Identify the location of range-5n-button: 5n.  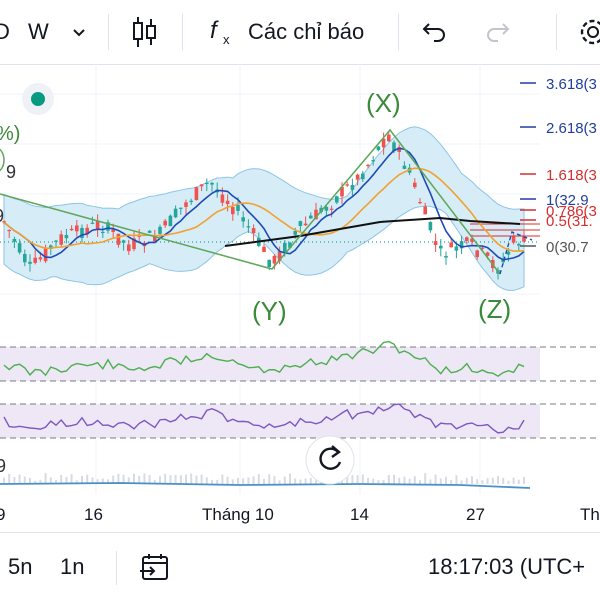
(20, 567).